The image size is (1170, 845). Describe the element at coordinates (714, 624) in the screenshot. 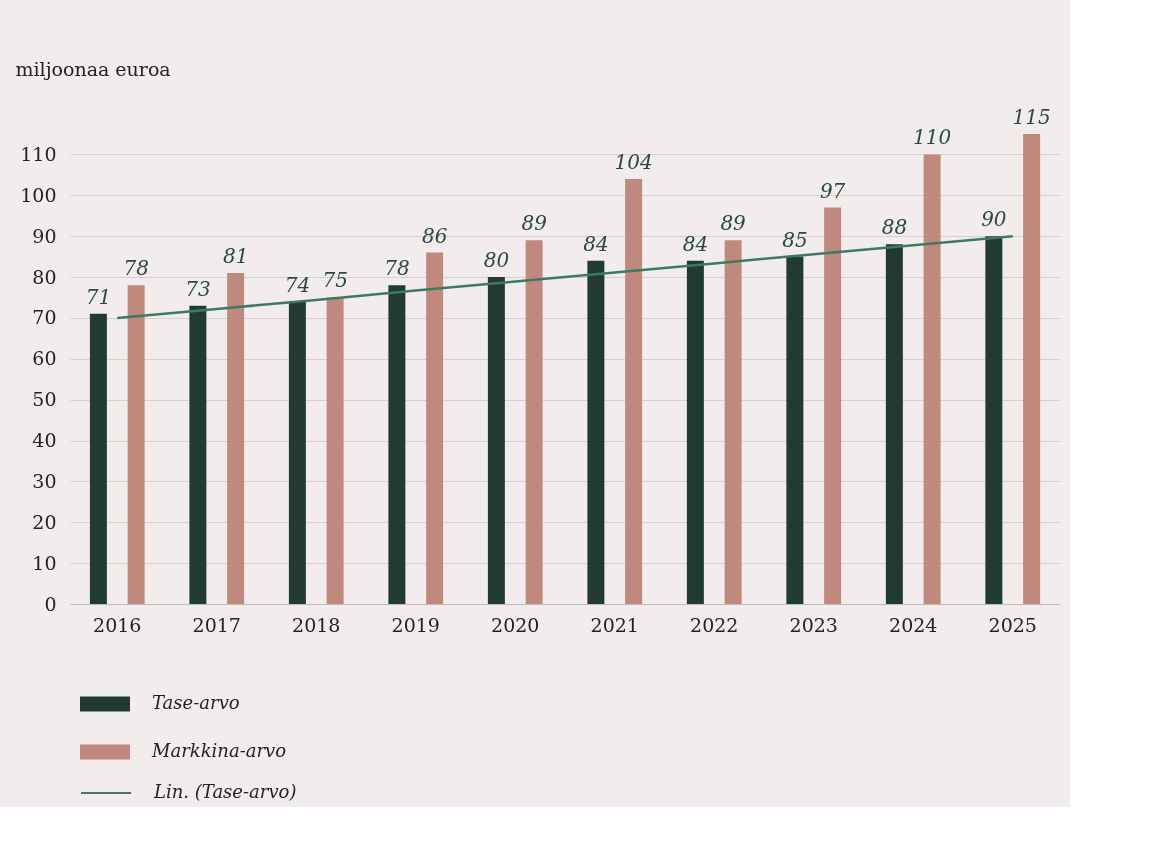

I see `x-tick-label: 2022` at that location.